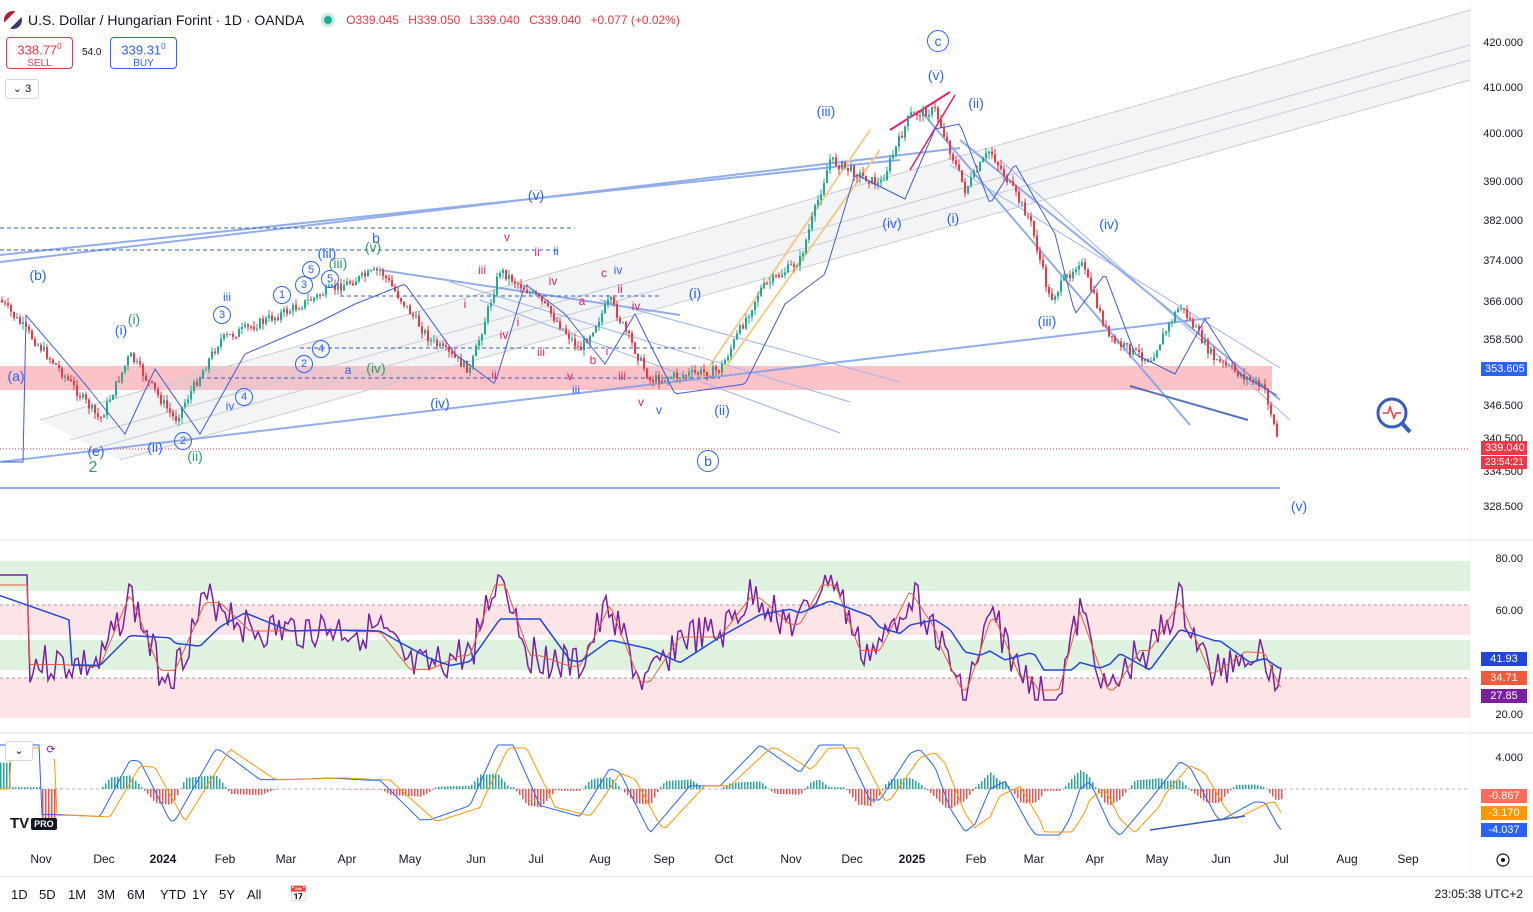 The image size is (1533, 912). I want to click on timeframe-button-5y: 5Y, so click(227, 894).